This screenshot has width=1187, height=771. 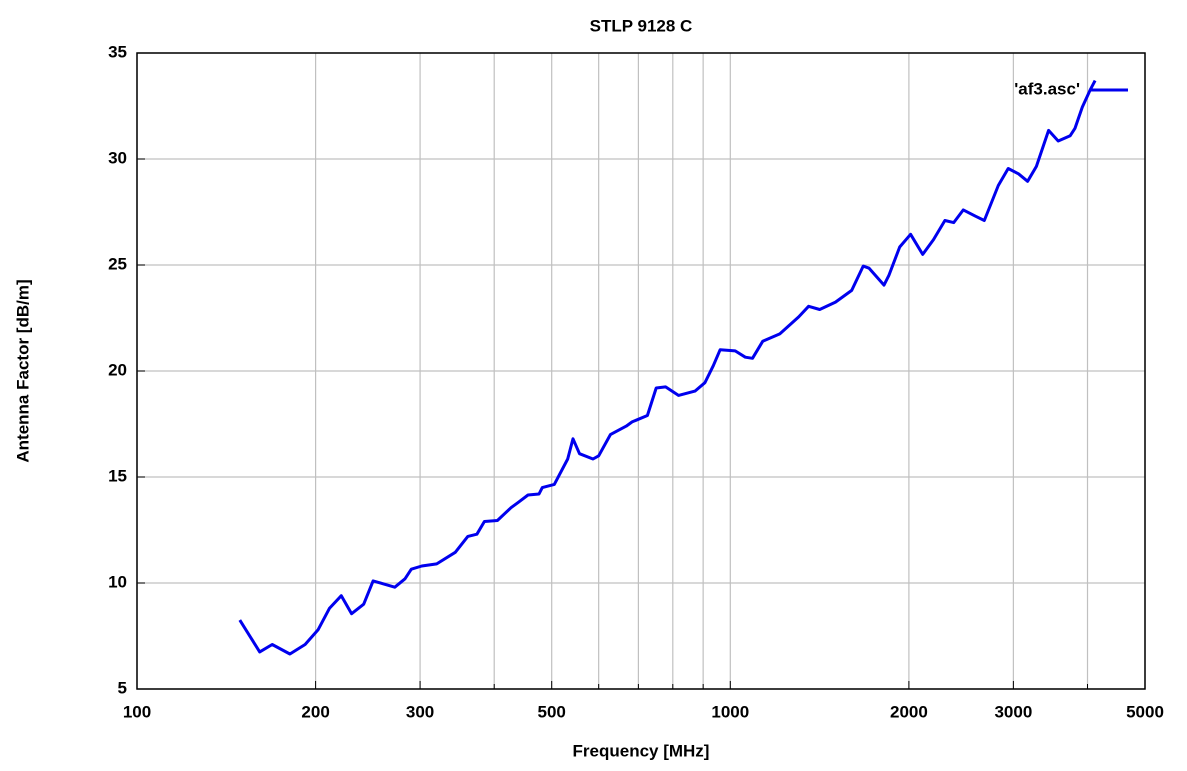 I want to click on x-tick-label: 1000, so click(x=730, y=711).